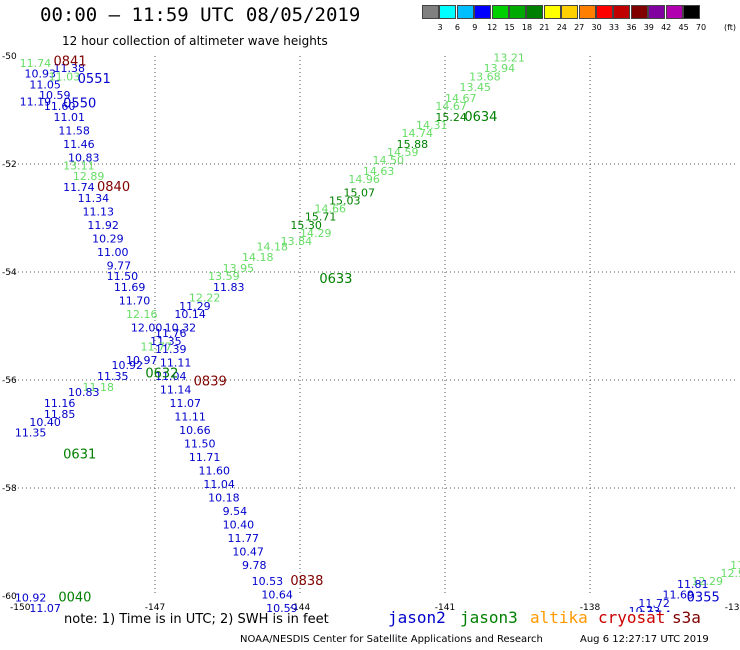 The width and height of the screenshot is (740, 650). I want to click on wave-height-value: 10.47, so click(247, 552).